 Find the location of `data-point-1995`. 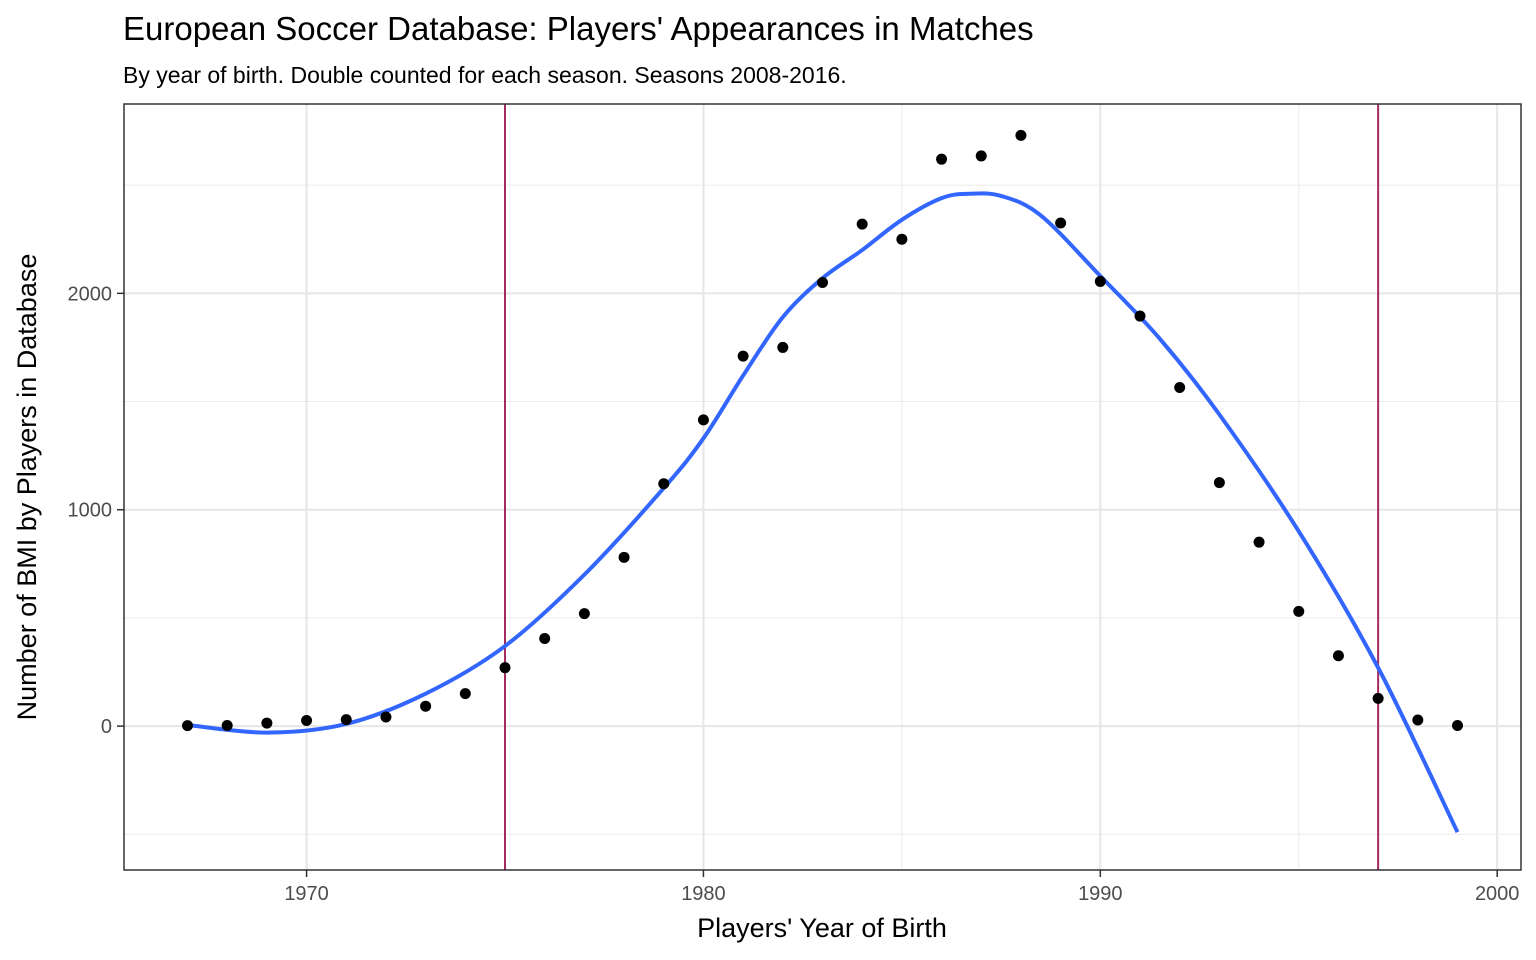

data-point-1995 is located at coordinates (1299, 611).